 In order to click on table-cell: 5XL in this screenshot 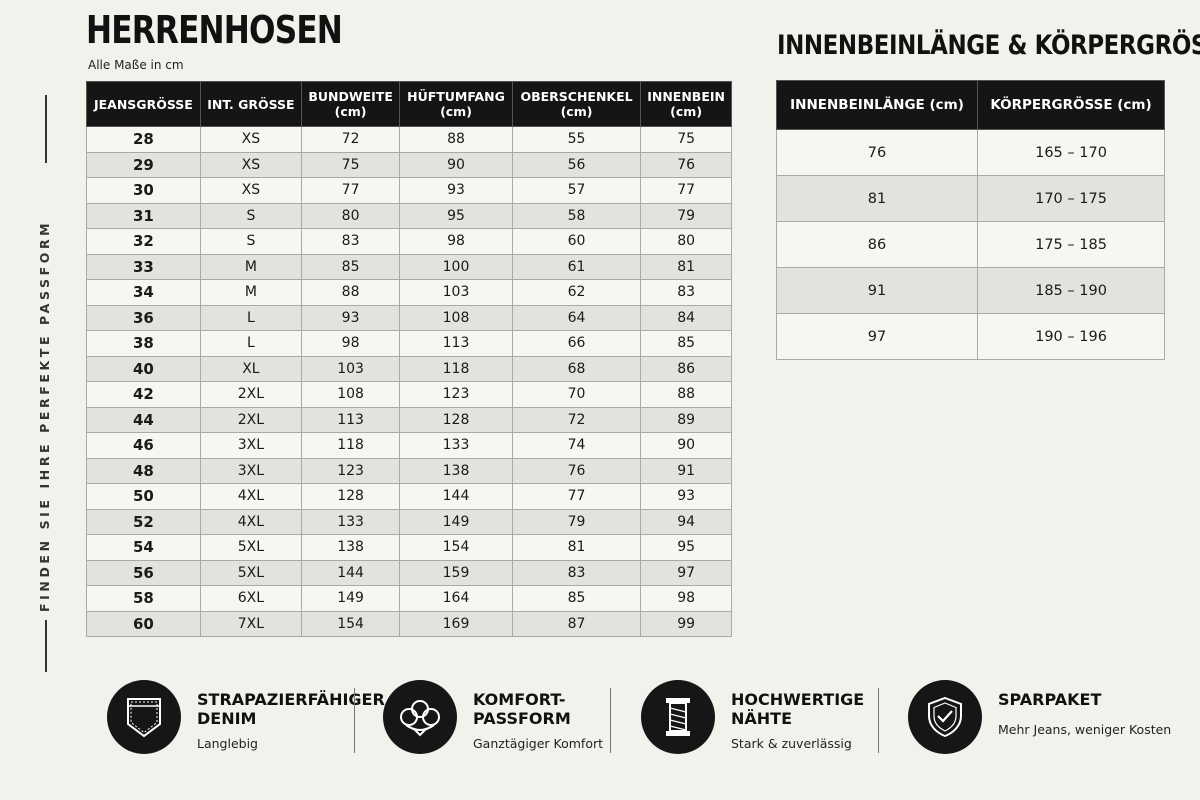, I will do `click(251, 572)`.